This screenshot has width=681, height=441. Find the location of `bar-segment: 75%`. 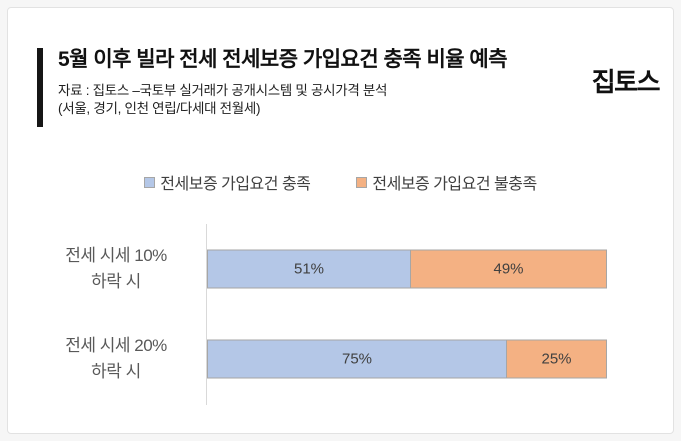

bar-segment: 75% is located at coordinates (357, 359).